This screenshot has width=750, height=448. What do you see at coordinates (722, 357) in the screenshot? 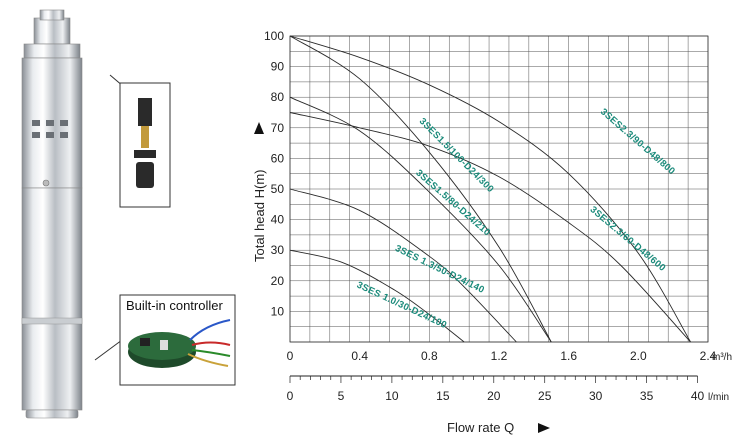
I see `x-unit-primary: m³/h` at bounding box center [722, 357].